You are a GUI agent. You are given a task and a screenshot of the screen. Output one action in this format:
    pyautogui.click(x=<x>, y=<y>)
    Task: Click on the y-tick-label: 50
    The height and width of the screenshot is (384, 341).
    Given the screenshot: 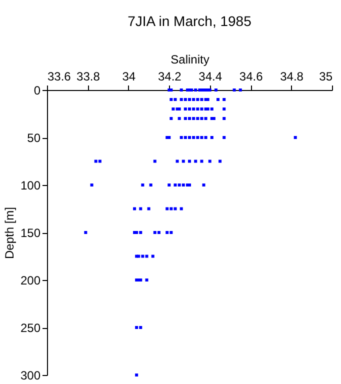 What is the action you would take?
    pyautogui.click(x=34, y=138)
    